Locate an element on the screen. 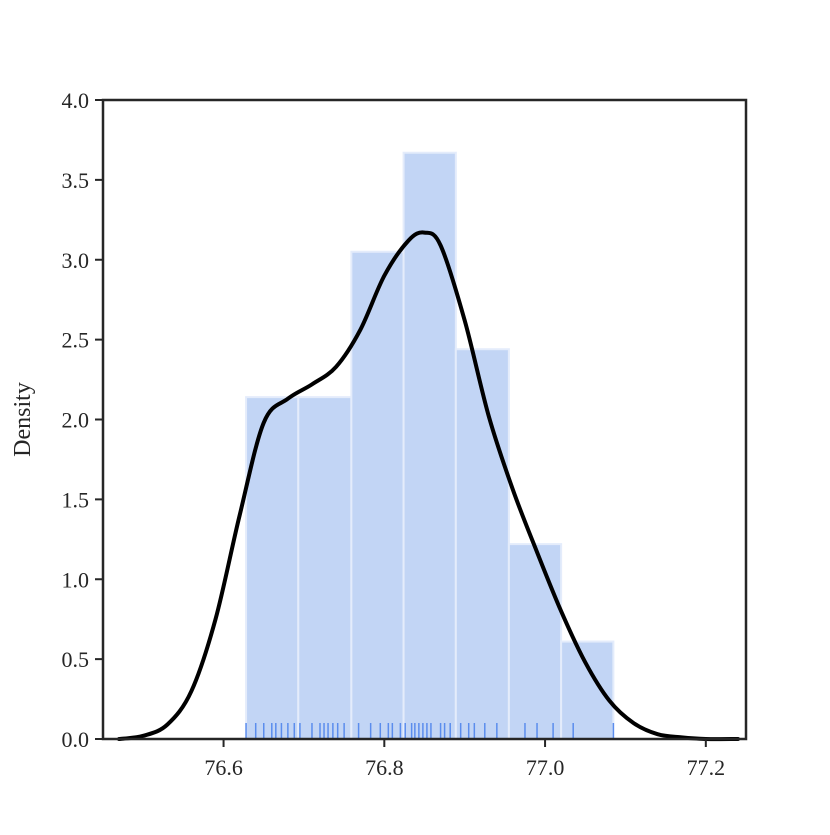  y-tick-label: 4.0 is located at coordinates (76, 100).